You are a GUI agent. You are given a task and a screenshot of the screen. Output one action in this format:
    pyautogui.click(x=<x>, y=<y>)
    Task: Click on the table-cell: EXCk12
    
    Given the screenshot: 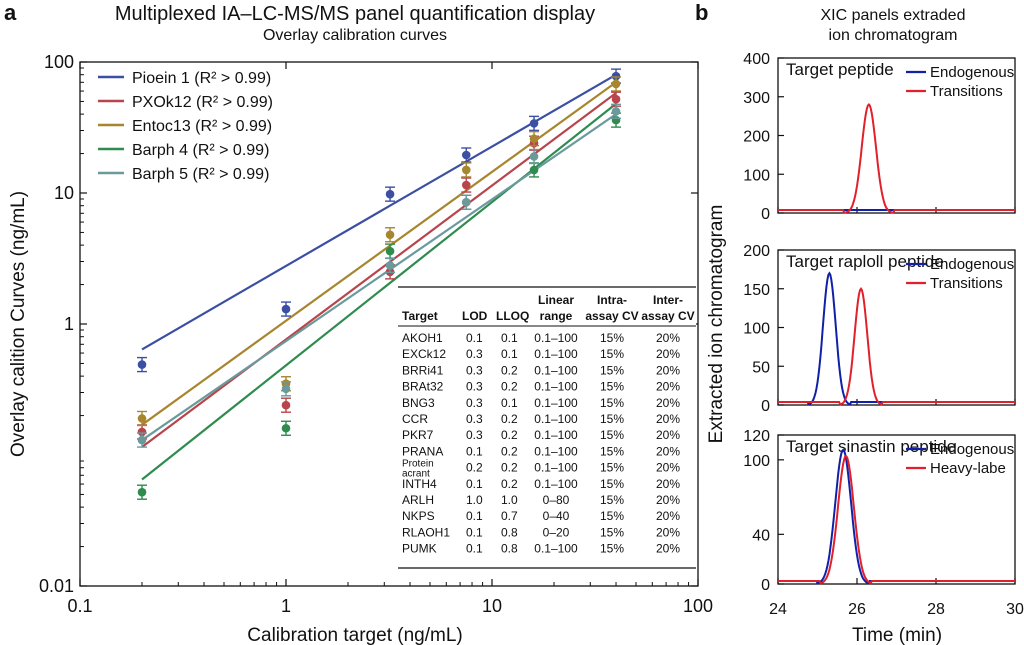 What is the action you would take?
    pyautogui.click(x=424, y=354)
    